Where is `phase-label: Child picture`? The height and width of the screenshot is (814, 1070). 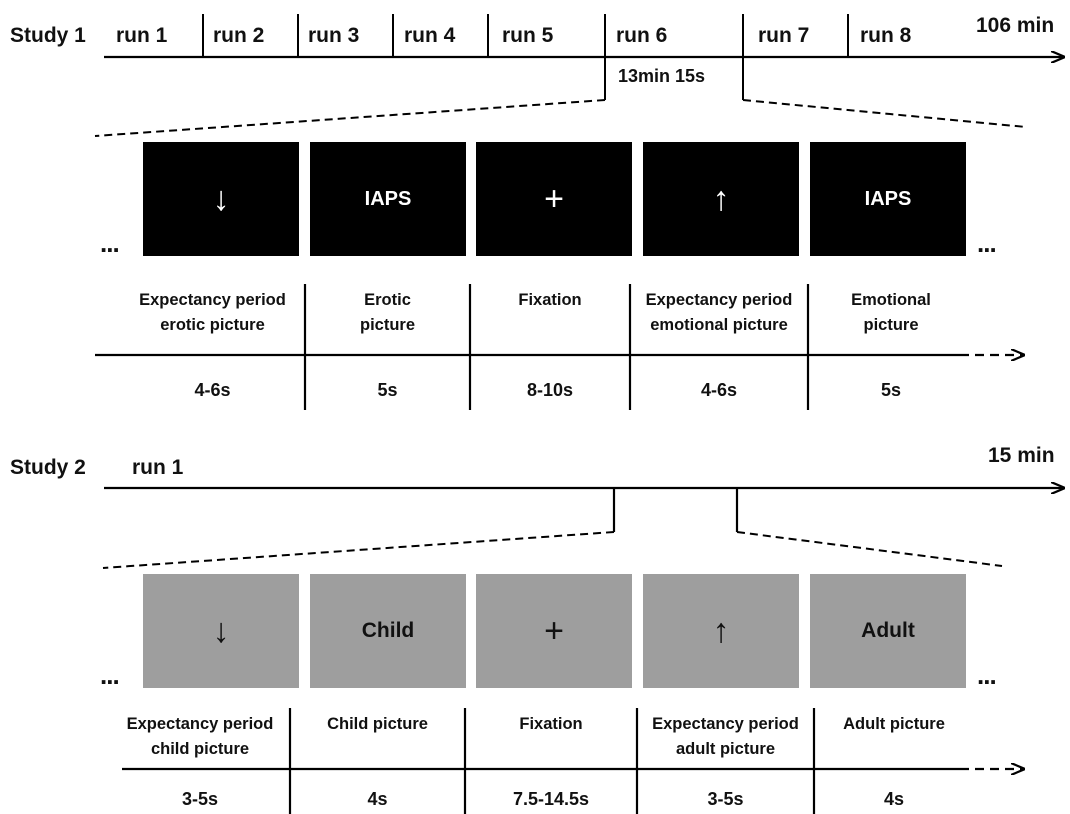 phase-label: Child picture is located at coordinates (377, 724).